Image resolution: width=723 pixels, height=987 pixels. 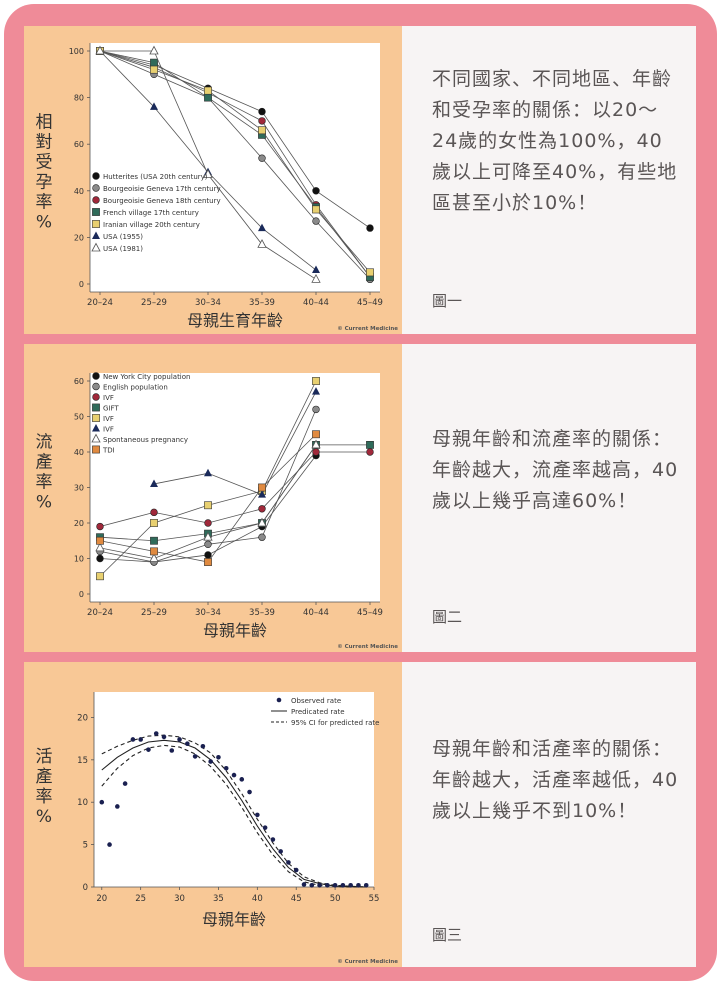 I want to click on credit-line: © Current Medicine, so click(x=367, y=329).